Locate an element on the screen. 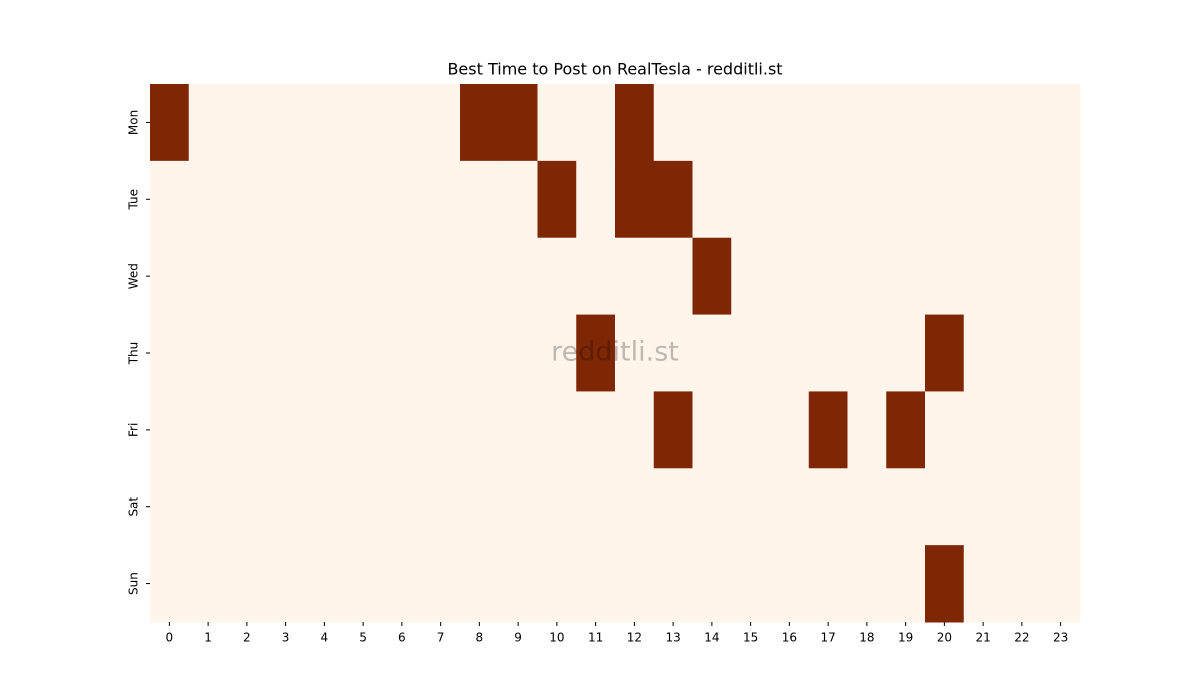 Image resolution: width=1200 pixels, height=700 pixels. x-tick-label: 14 is located at coordinates (711, 638).